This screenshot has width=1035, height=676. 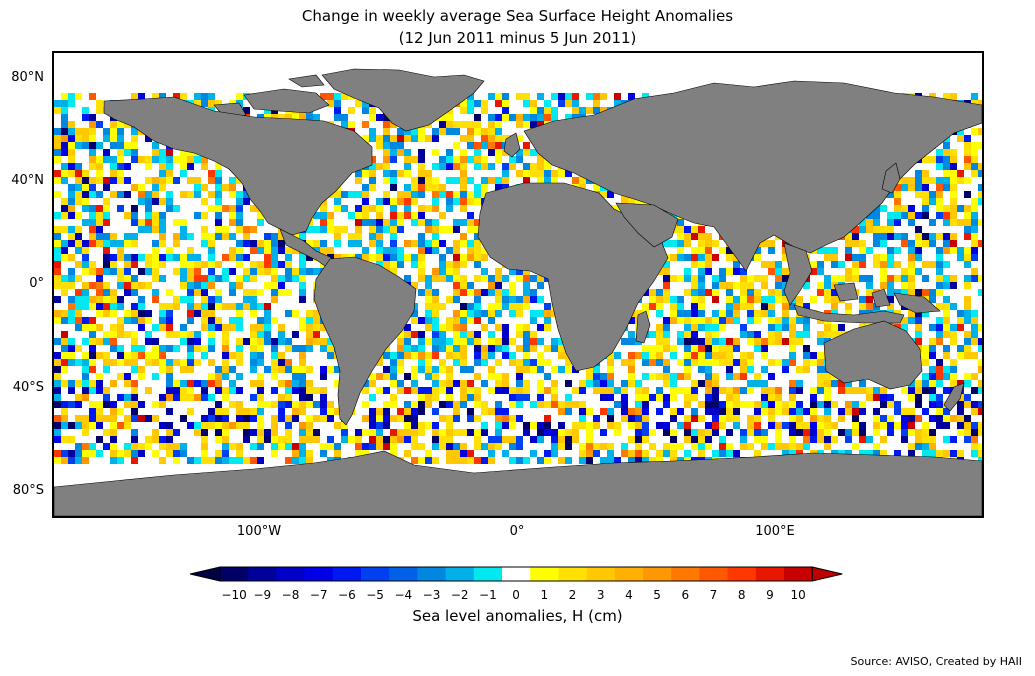 I want to click on lat-label-40s: 40°S, so click(x=28, y=387).